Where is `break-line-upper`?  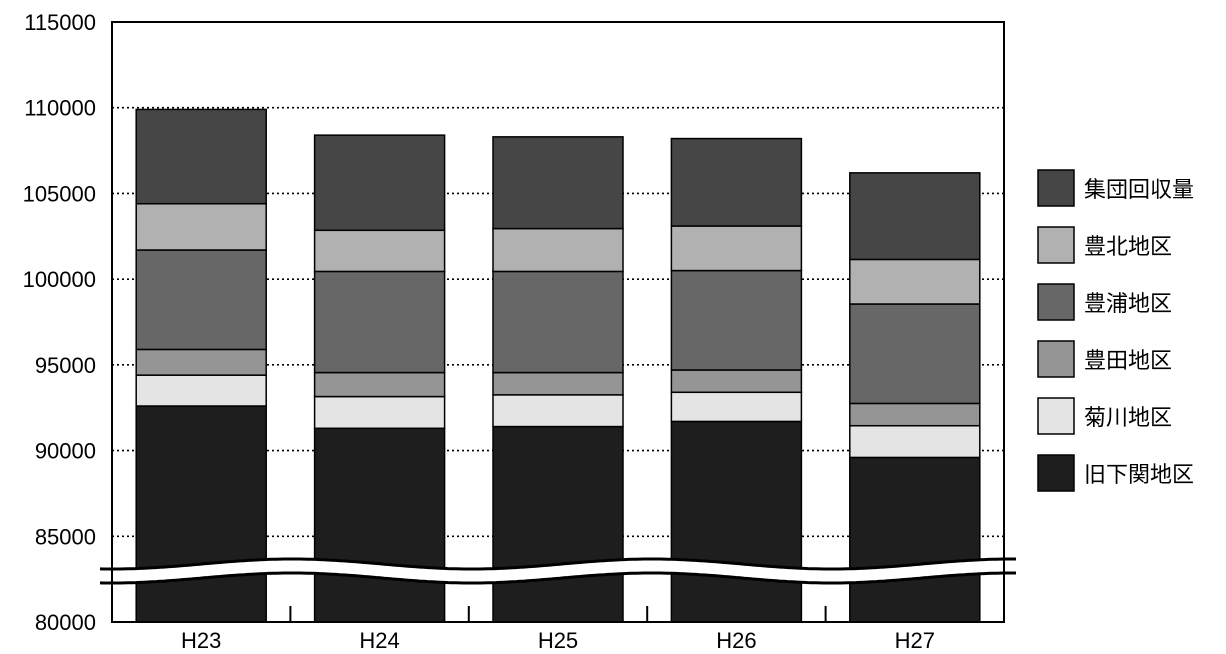
break-line-upper is located at coordinates (557, 564).